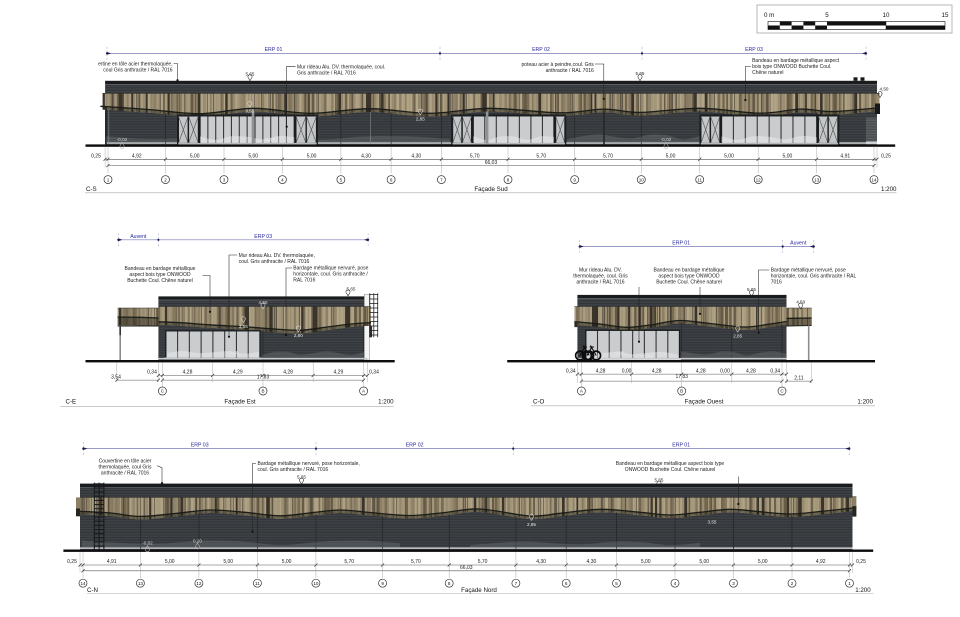 The width and height of the screenshot is (960, 617). I want to click on svg-text: Façade Nord, so click(479, 590).